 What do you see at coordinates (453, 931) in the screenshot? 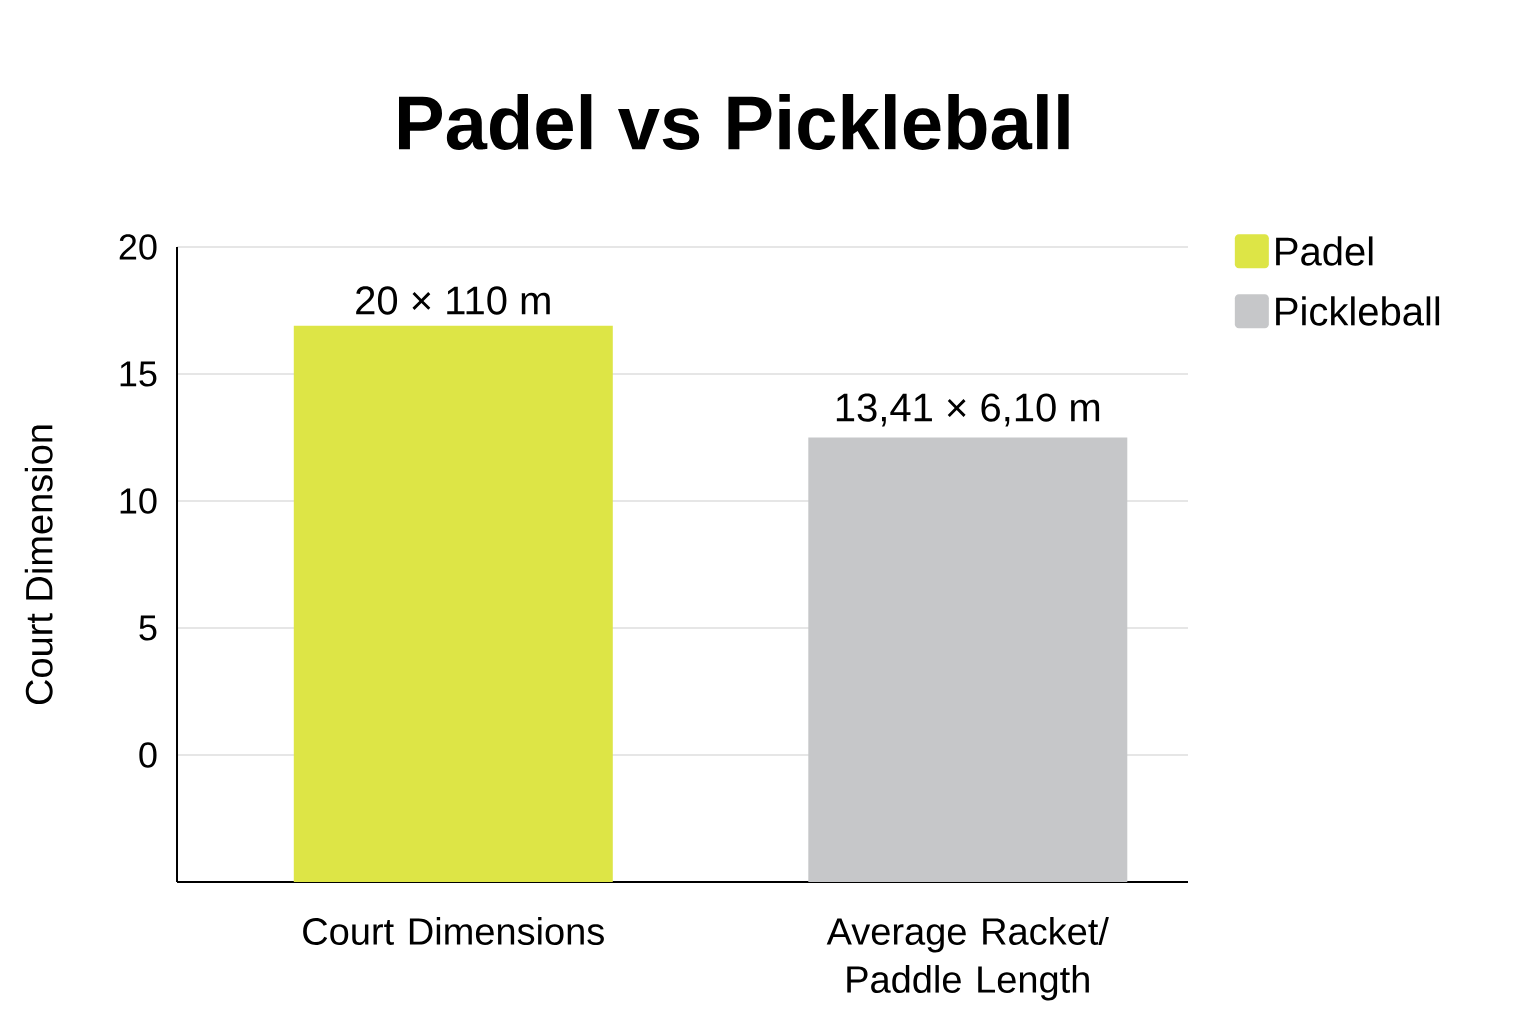
I see `x-tick-label: Court Dimensions` at bounding box center [453, 931].